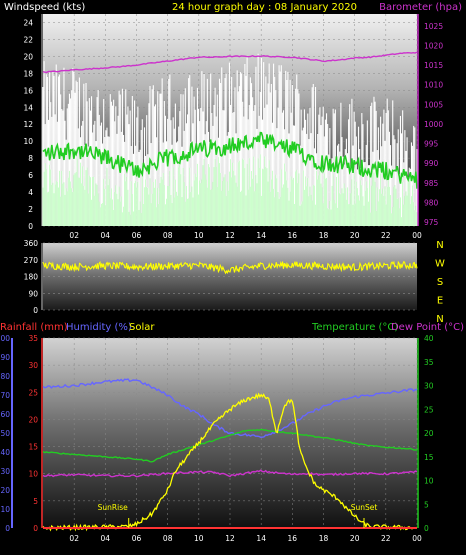 This screenshot has height=555, width=466. What do you see at coordinates (28, 23) in the screenshot?
I see `wind-tick-label: 24` at bounding box center [28, 23].